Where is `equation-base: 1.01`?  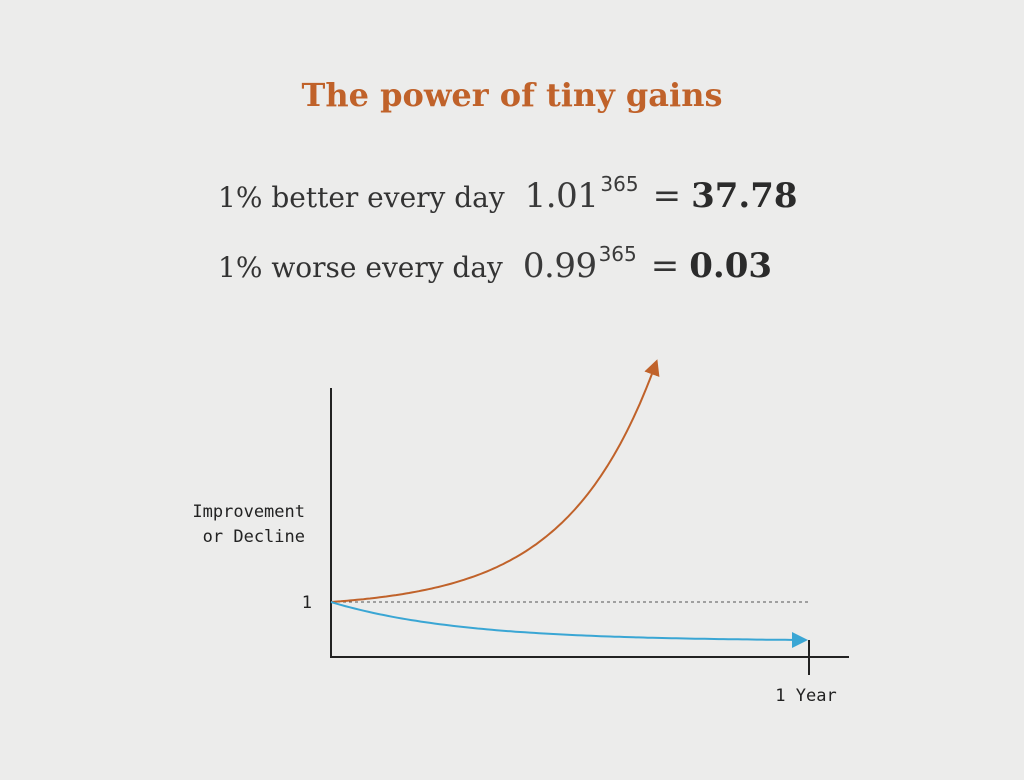
equation-base: 1.01 is located at coordinates (561, 196).